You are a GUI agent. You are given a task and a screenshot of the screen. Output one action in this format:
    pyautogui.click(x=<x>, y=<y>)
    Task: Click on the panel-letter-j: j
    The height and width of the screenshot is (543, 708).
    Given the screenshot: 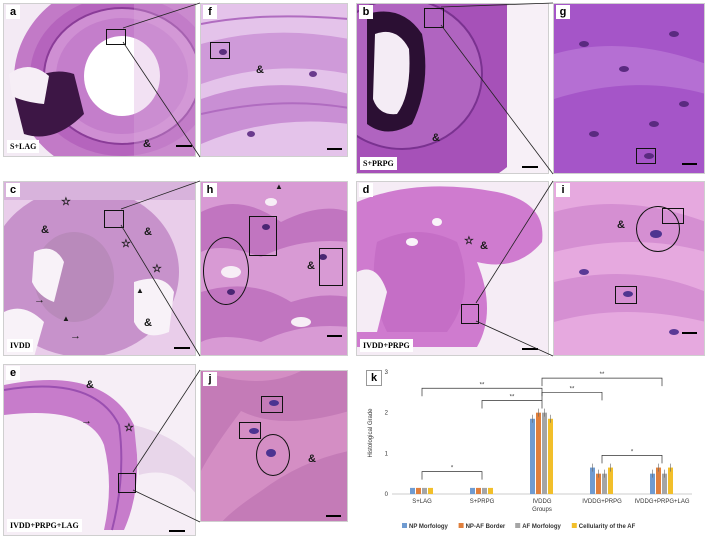 What is the action you would take?
    pyautogui.click(x=210, y=379)
    